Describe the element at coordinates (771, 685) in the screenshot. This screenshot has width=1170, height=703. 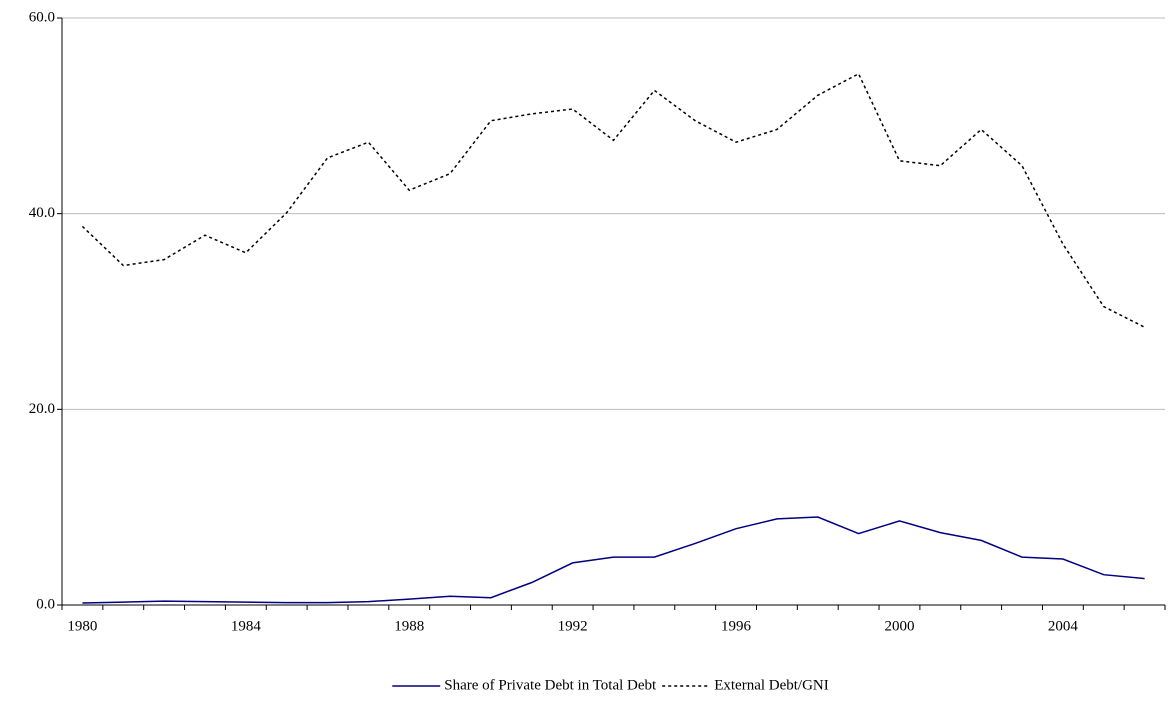
I see `legend-label: External Debt/GNI` at that location.